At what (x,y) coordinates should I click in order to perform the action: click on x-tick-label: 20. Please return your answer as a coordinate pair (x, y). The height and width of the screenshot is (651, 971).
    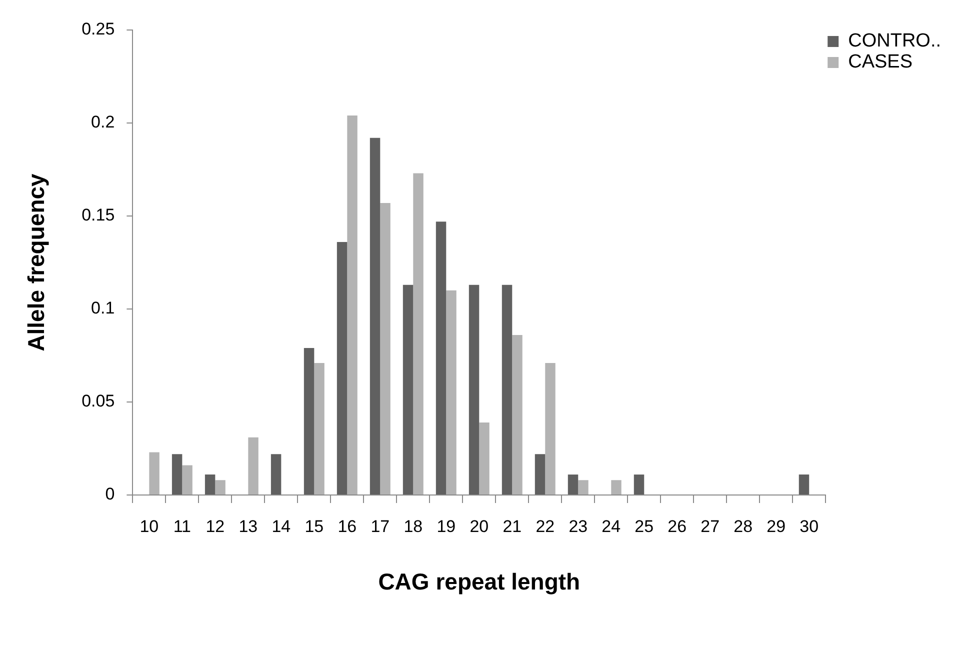
    Looking at the image, I should click on (479, 526).